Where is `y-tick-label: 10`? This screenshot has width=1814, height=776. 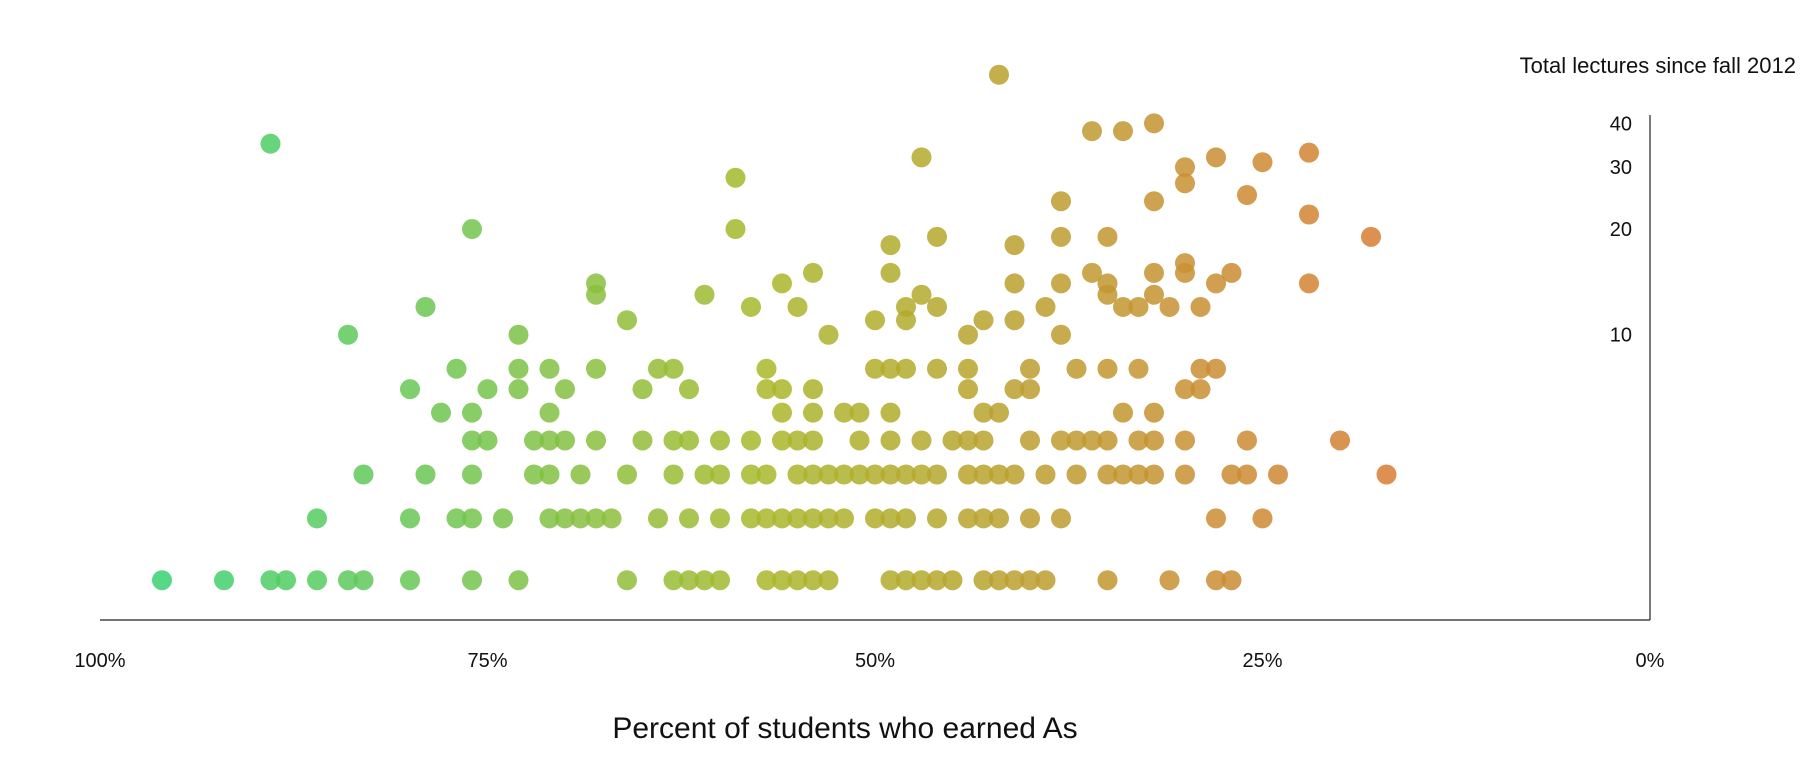
y-tick-label: 10 is located at coordinates (1621, 336).